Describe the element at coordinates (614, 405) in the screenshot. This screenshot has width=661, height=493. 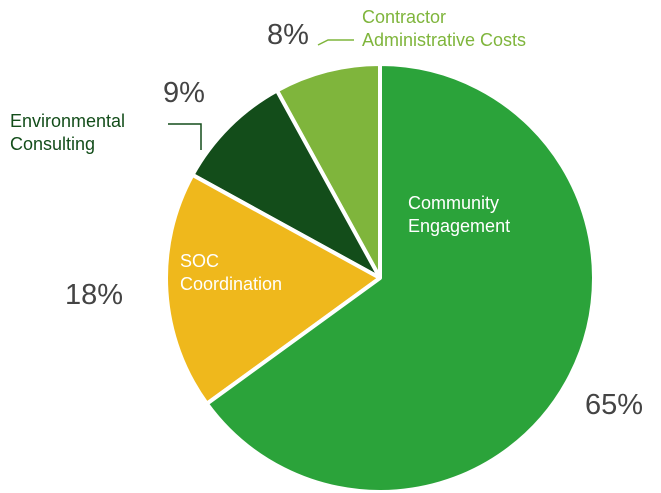
I see `value-label: 65%` at that location.